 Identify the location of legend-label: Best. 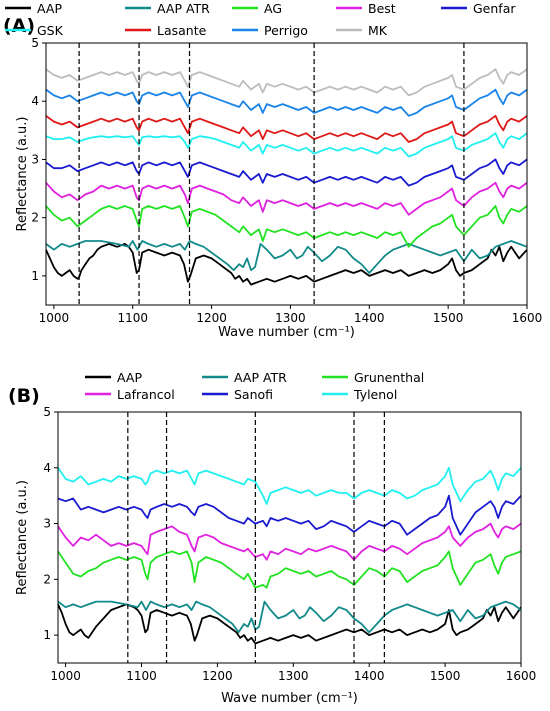
(382, 8).